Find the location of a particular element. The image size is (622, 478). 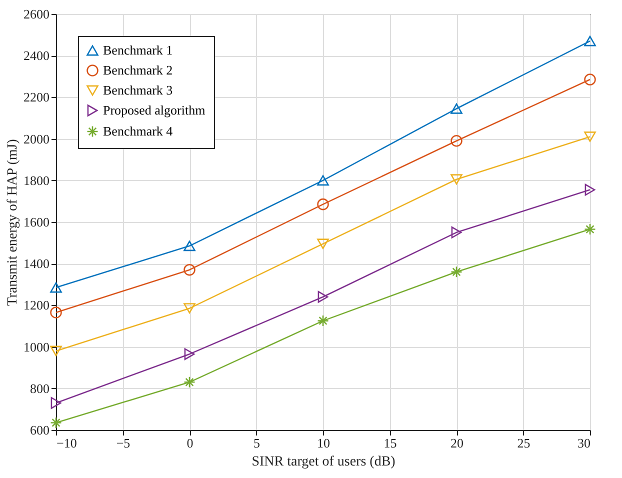

y-tick-label: 1200 is located at coordinates (37, 305).